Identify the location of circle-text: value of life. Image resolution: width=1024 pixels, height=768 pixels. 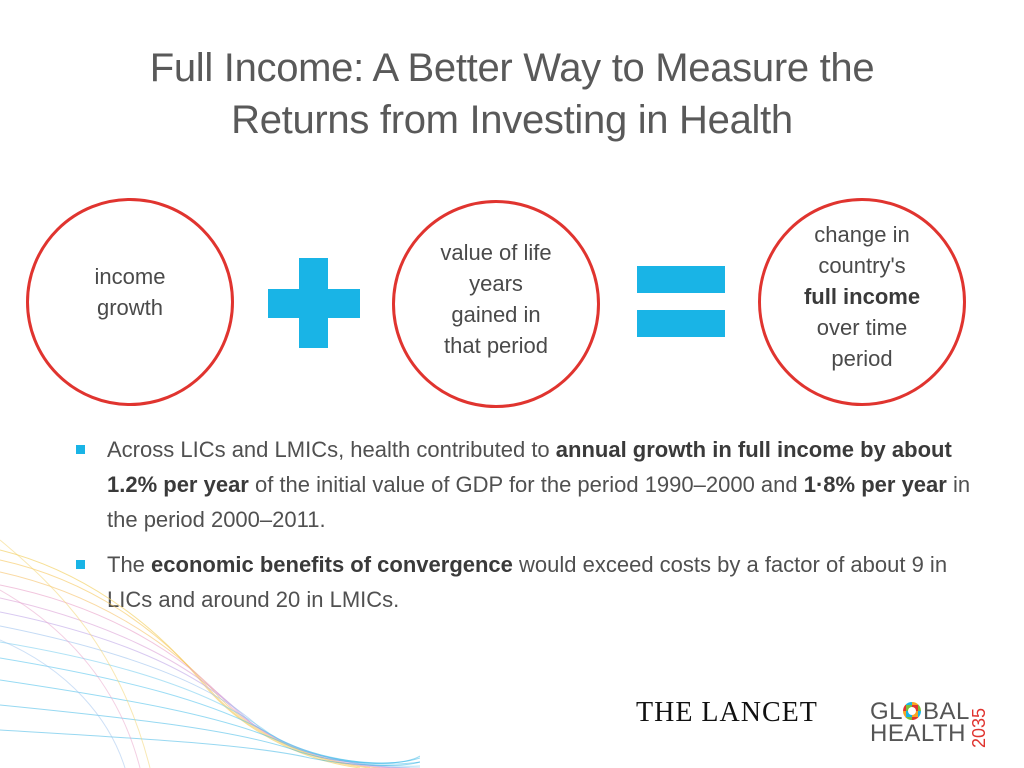
(496, 252).